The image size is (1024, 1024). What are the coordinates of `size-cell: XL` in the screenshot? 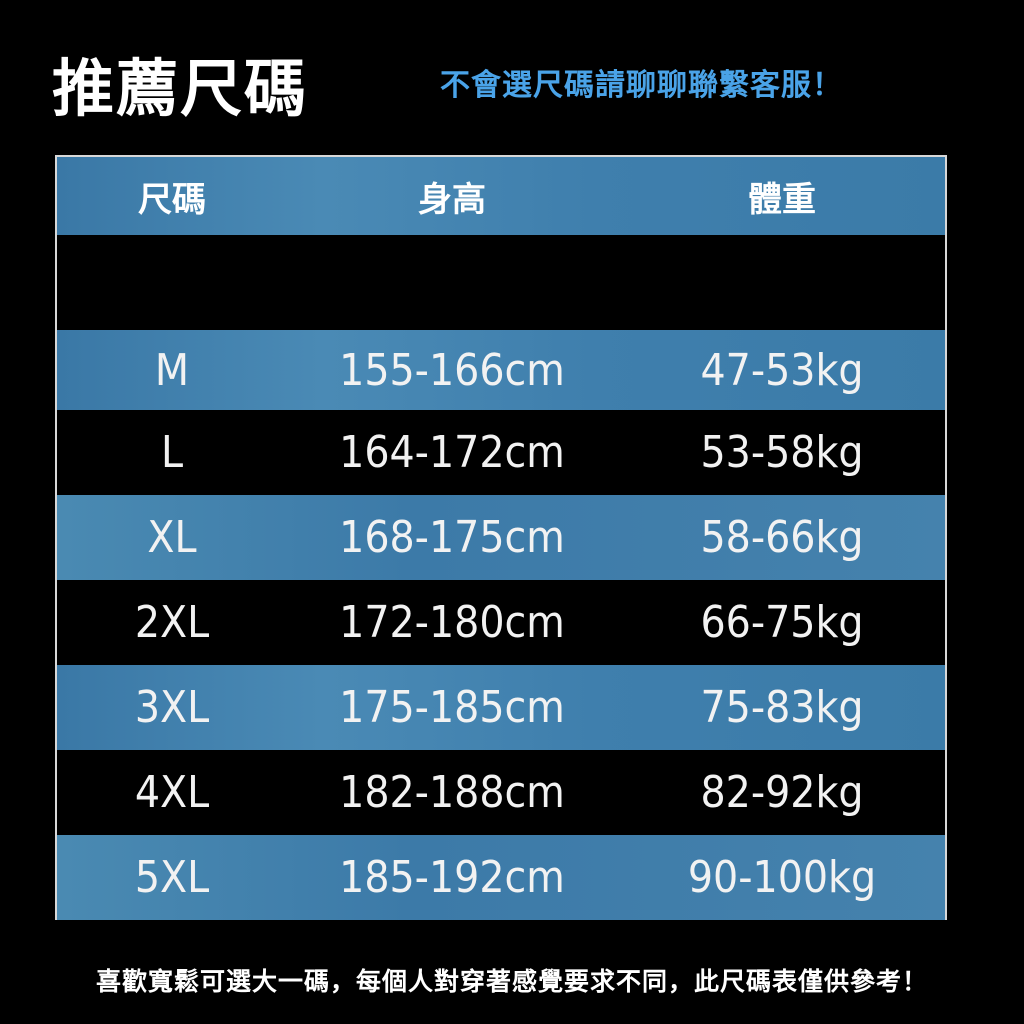 It's located at (172, 537).